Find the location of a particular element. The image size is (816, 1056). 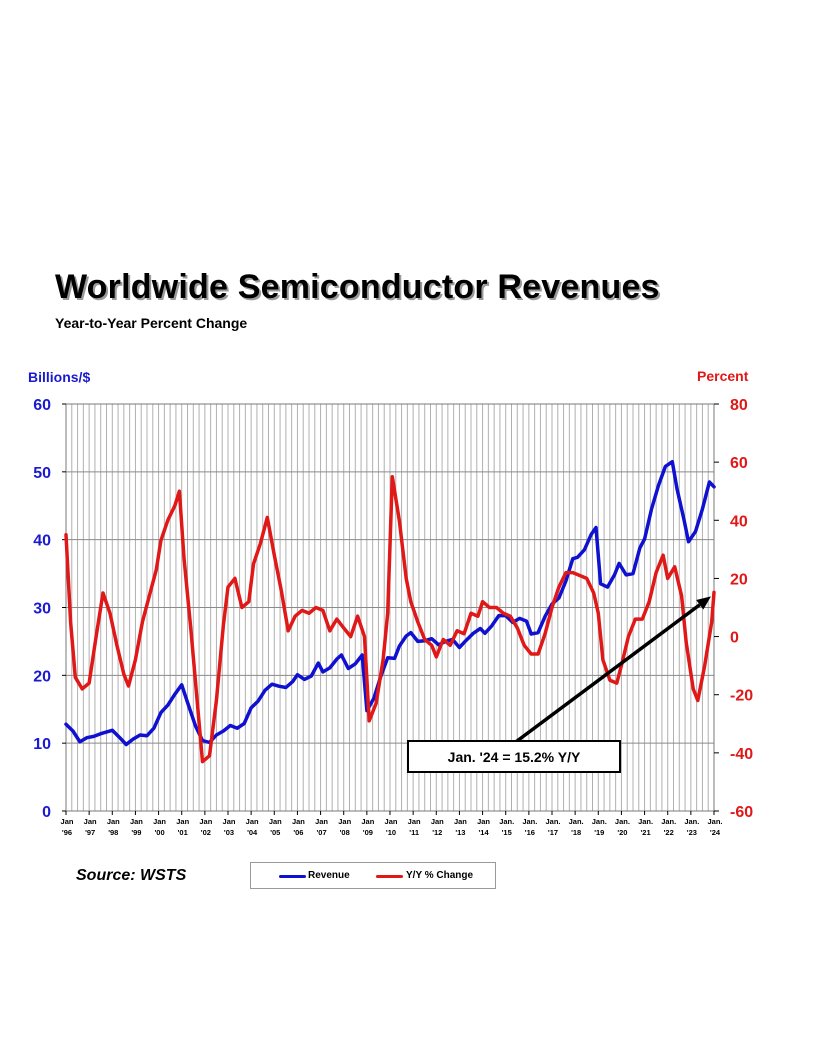

x-axis-tick-label: '14 is located at coordinates (484, 832).